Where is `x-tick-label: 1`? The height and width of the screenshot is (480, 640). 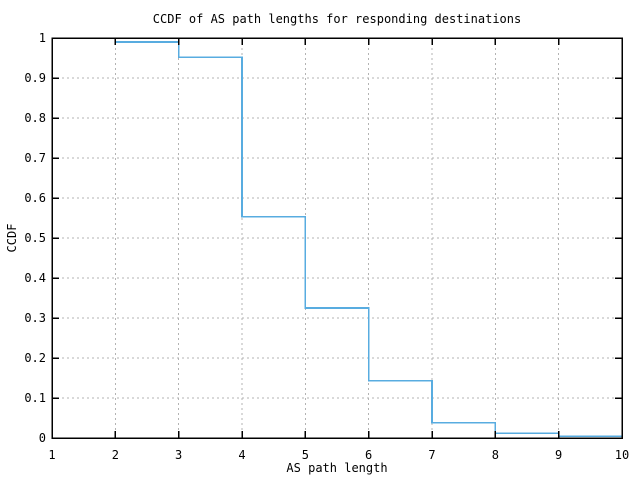 x-tick-label: 1 is located at coordinates (52, 455).